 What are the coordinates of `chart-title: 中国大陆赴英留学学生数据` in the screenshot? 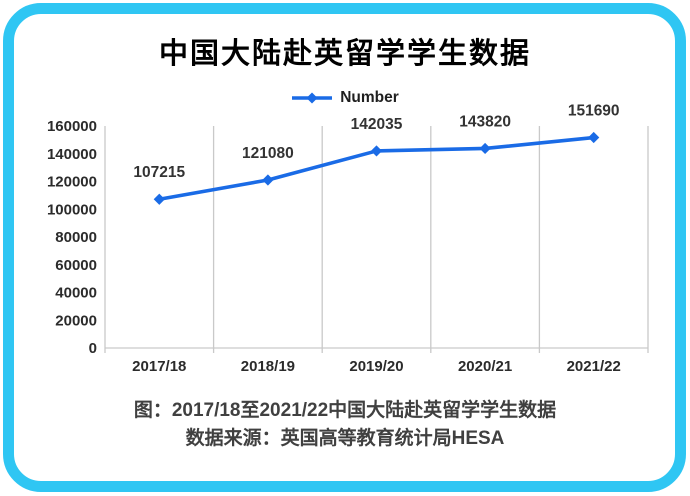 It's located at (344, 54).